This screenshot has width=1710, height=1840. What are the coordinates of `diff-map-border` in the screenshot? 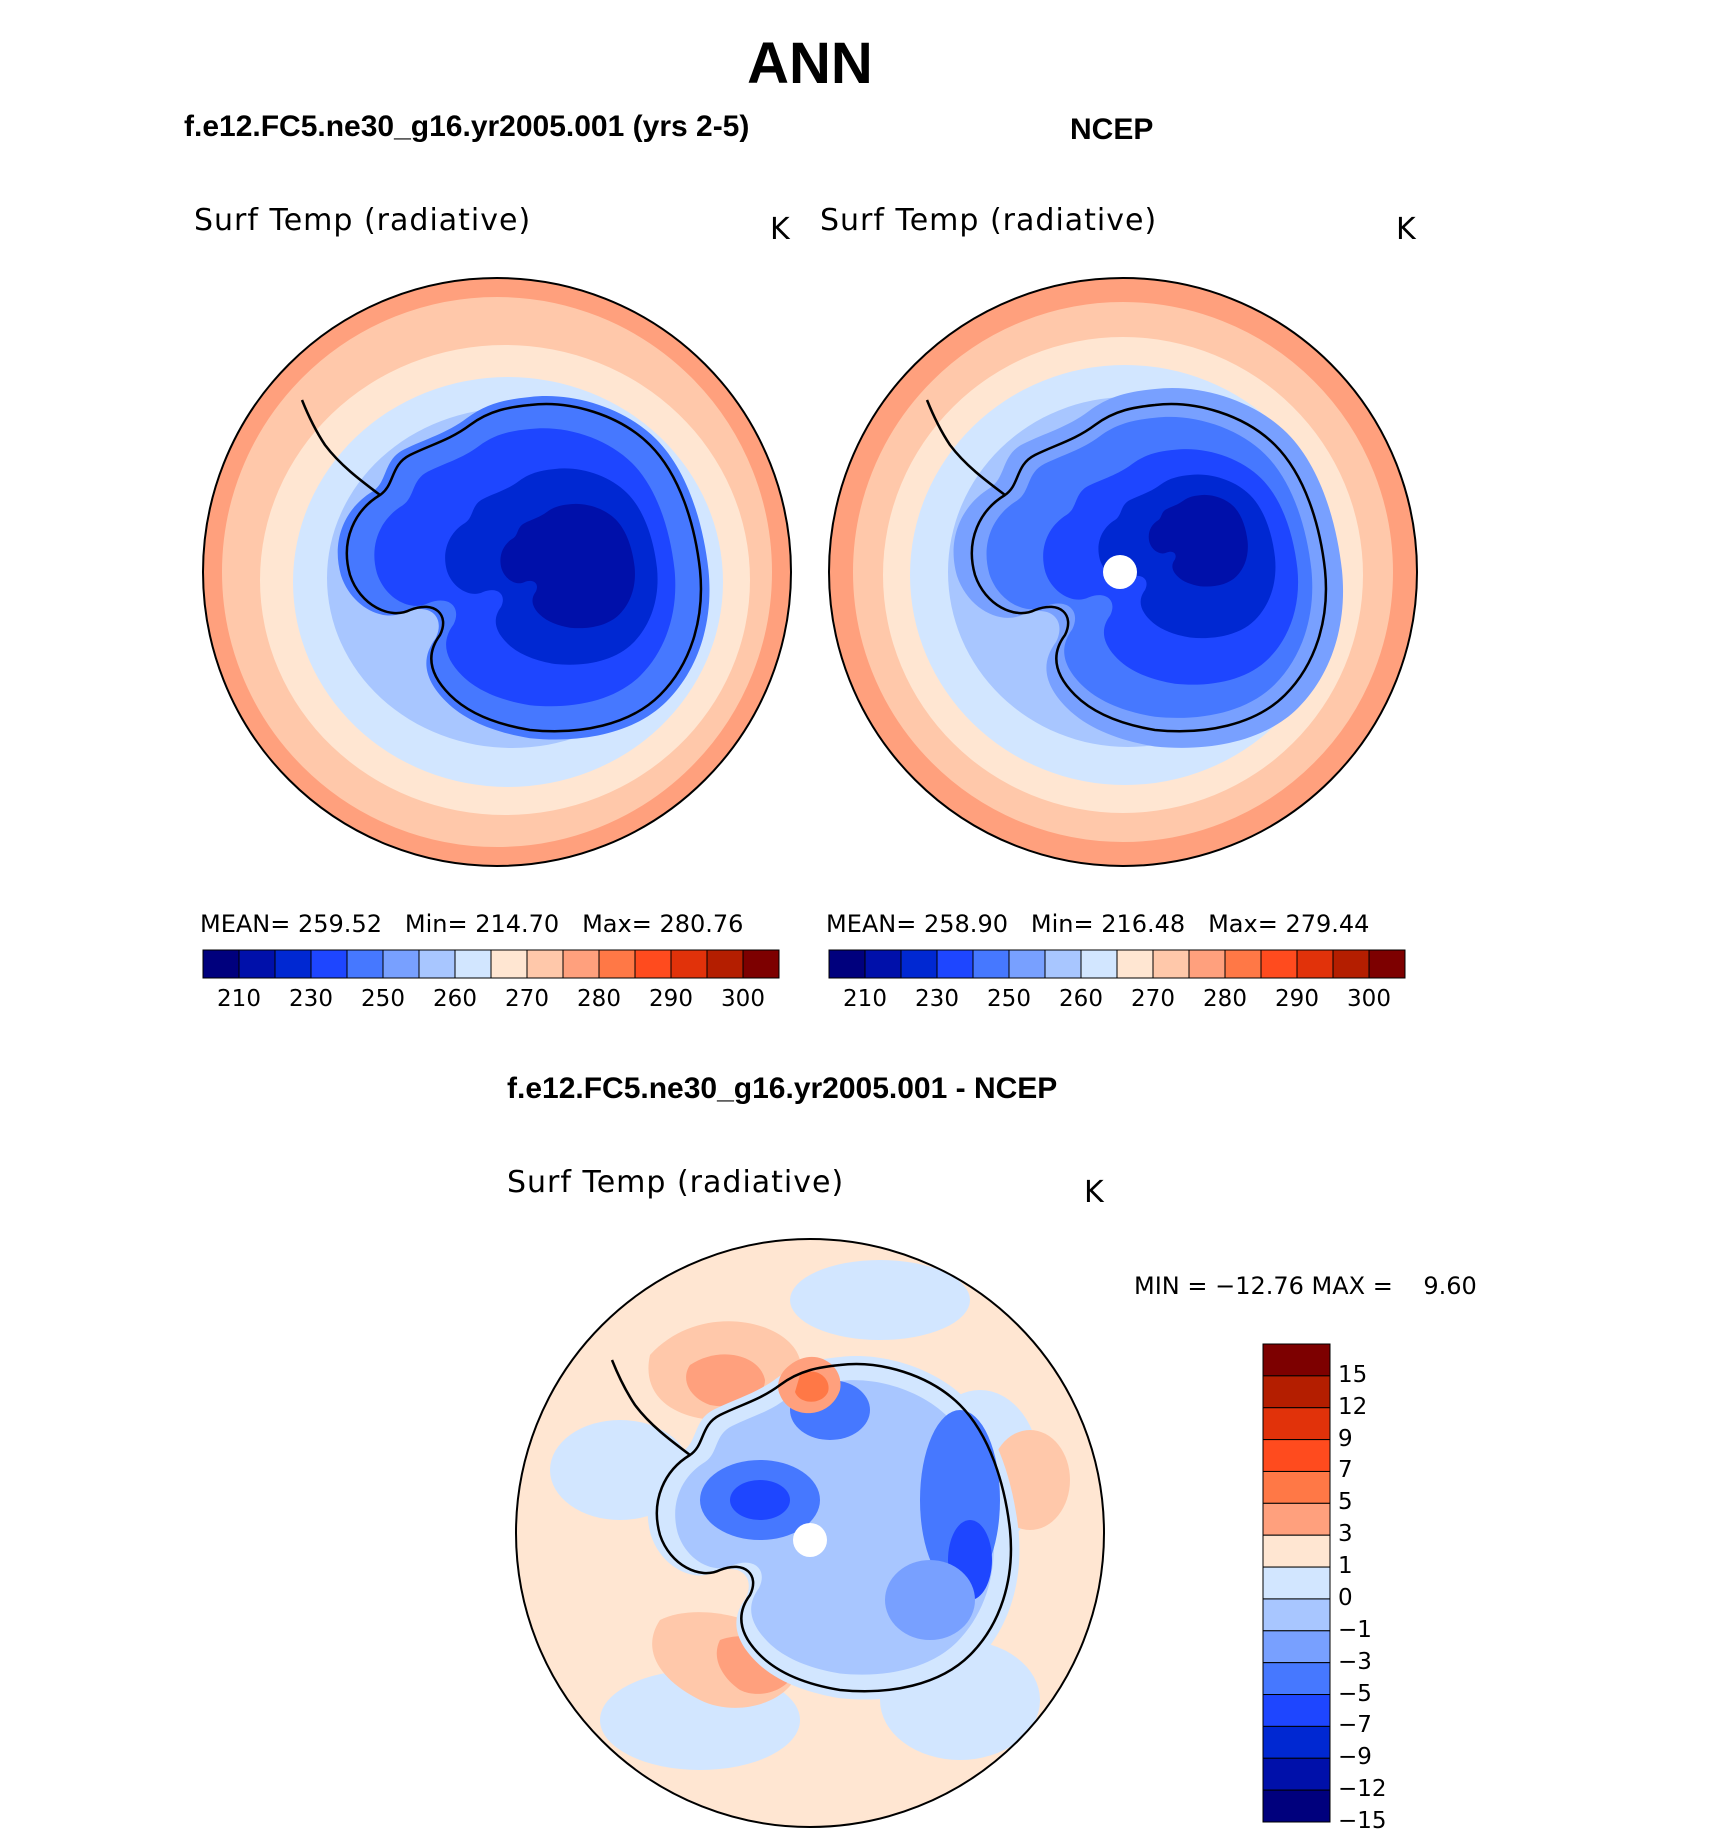 It's located at (810, 1533).